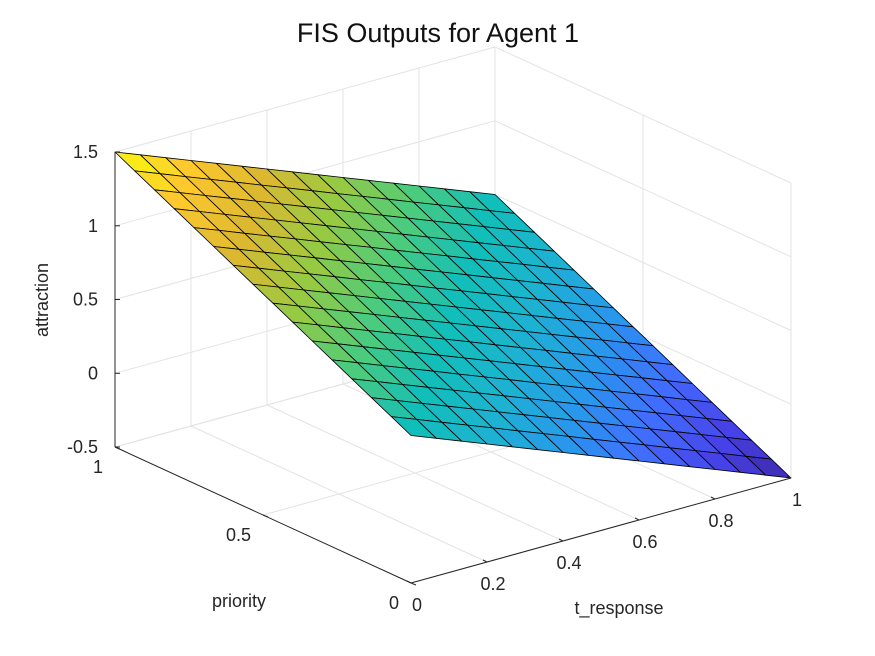  I want to click on y-axis-label: priority, so click(239, 601).